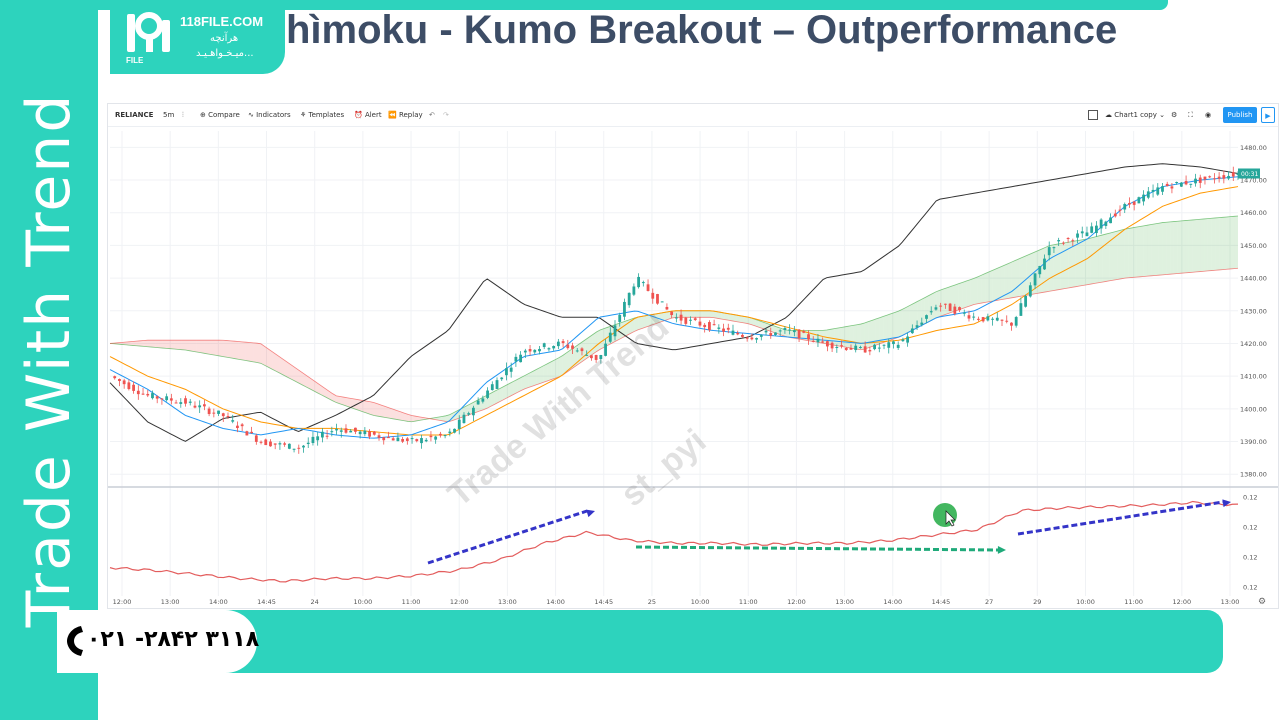 The height and width of the screenshot is (720, 1280). I want to click on replay-button: ⏪ Replay, so click(405, 115).